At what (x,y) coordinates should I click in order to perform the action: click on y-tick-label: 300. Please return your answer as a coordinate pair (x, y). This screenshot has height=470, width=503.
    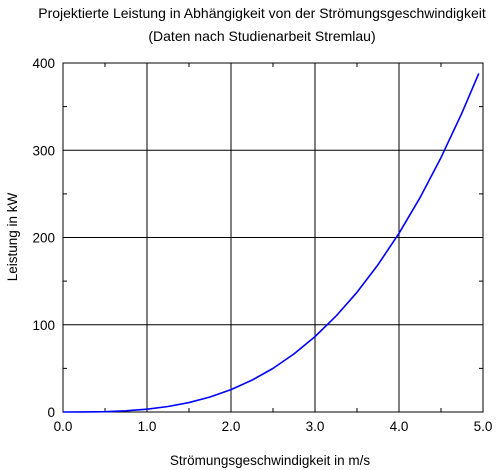
    Looking at the image, I should click on (43, 150).